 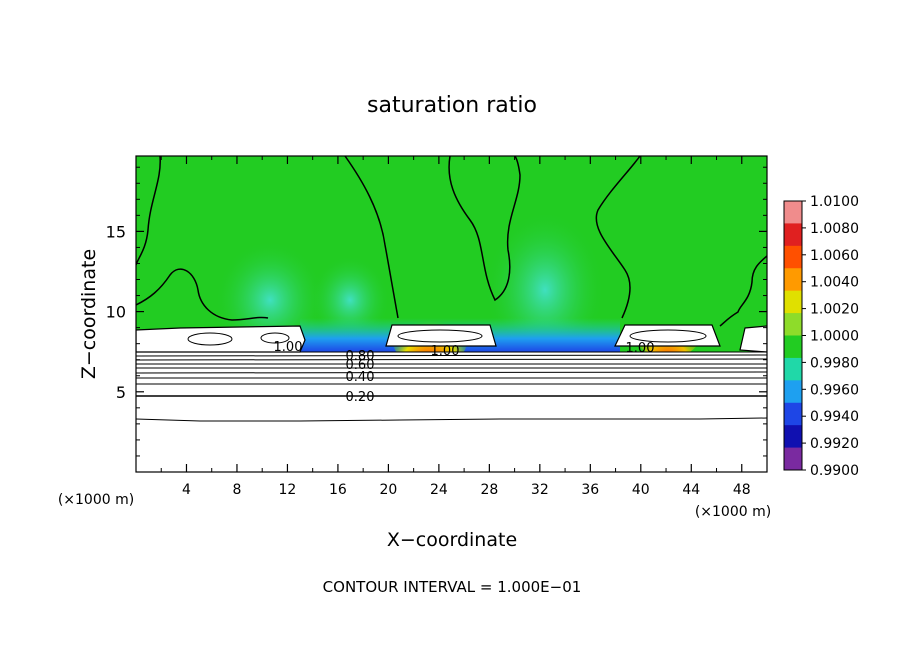 What do you see at coordinates (236, 490) in the screenshot?
I see `x-tick-label: 8` at bounding box center [236, 490].